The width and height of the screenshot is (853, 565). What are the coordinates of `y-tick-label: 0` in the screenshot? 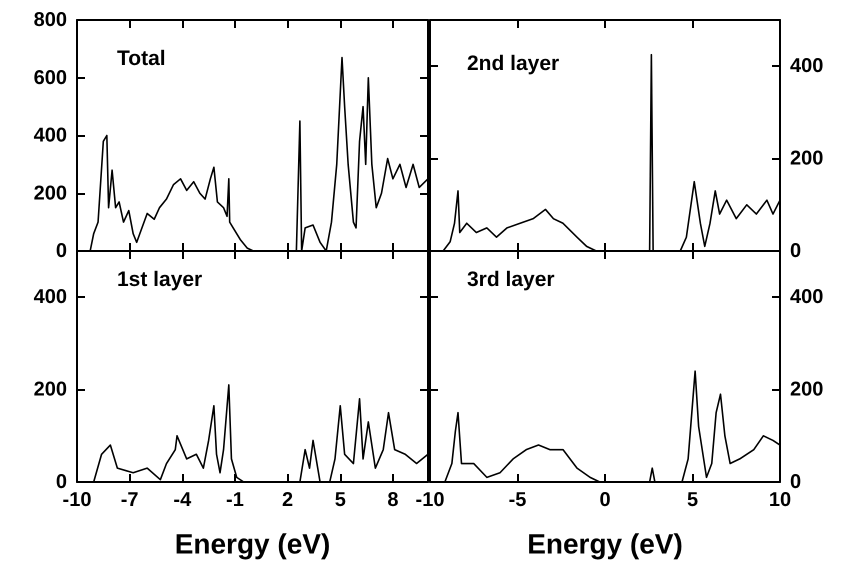 It's located at (61, 251).